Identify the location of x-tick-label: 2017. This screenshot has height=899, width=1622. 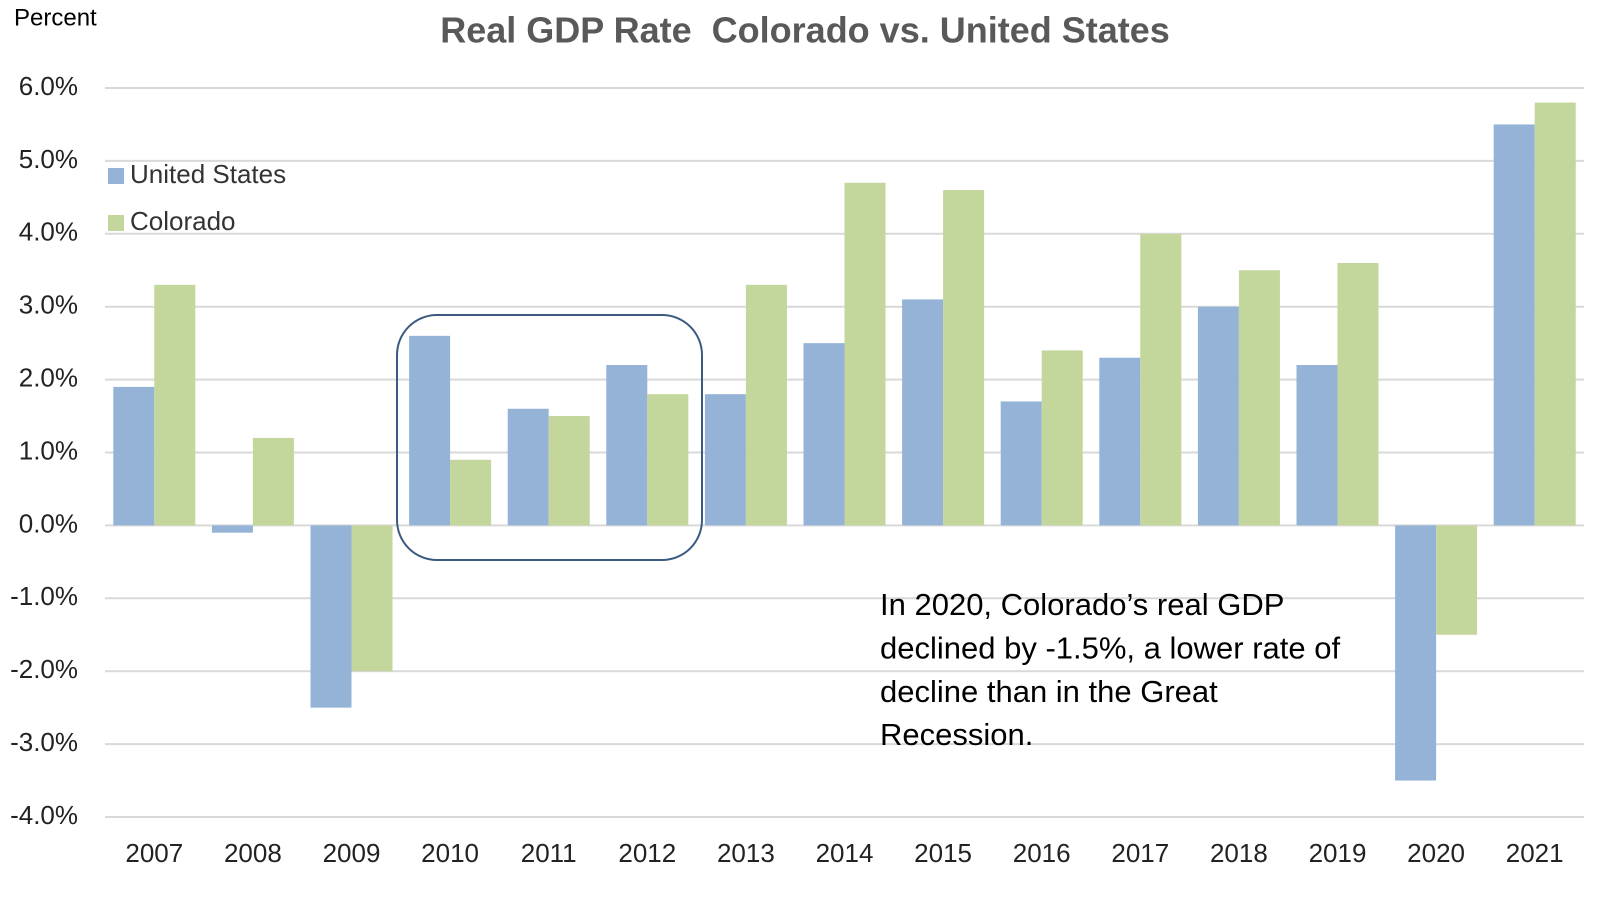
(1140, 853).